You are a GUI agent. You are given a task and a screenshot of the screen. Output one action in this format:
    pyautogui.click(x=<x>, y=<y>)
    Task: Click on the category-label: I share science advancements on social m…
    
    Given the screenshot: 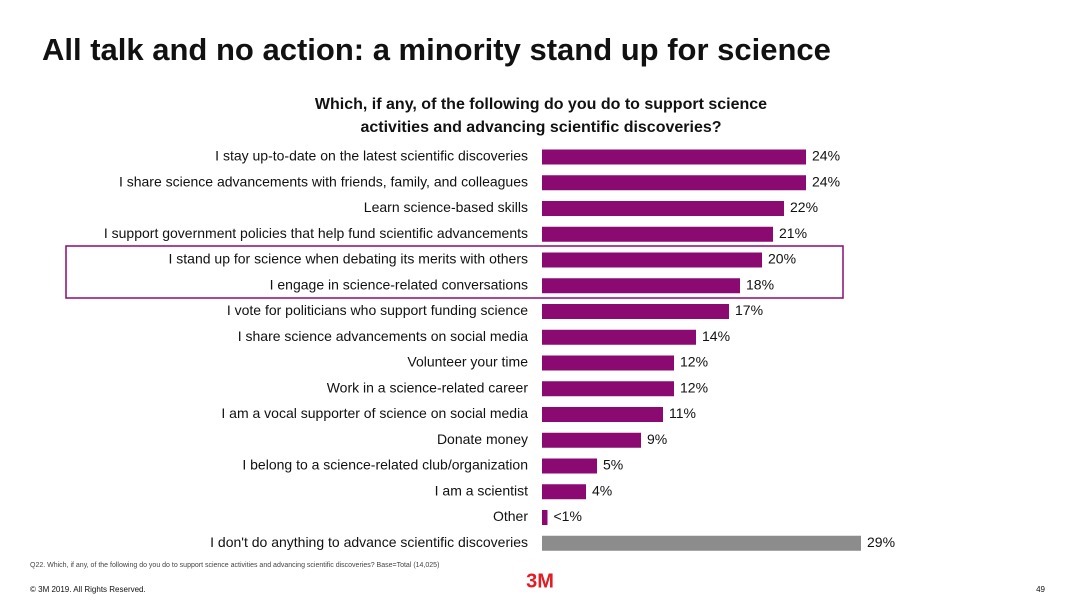 What is the action you would take?
    pyautogui.click(x=383, y=336)
    